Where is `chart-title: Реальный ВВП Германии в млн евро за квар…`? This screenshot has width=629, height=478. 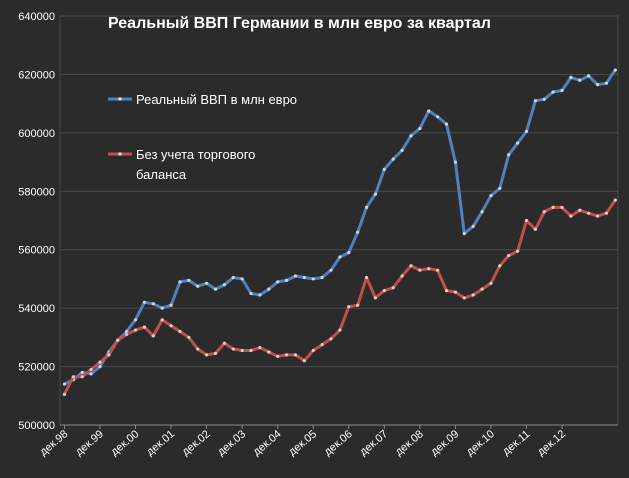 chart-title: Реальный ВВП Германии в млн евро за квар… is located at coordinates (299, 23).